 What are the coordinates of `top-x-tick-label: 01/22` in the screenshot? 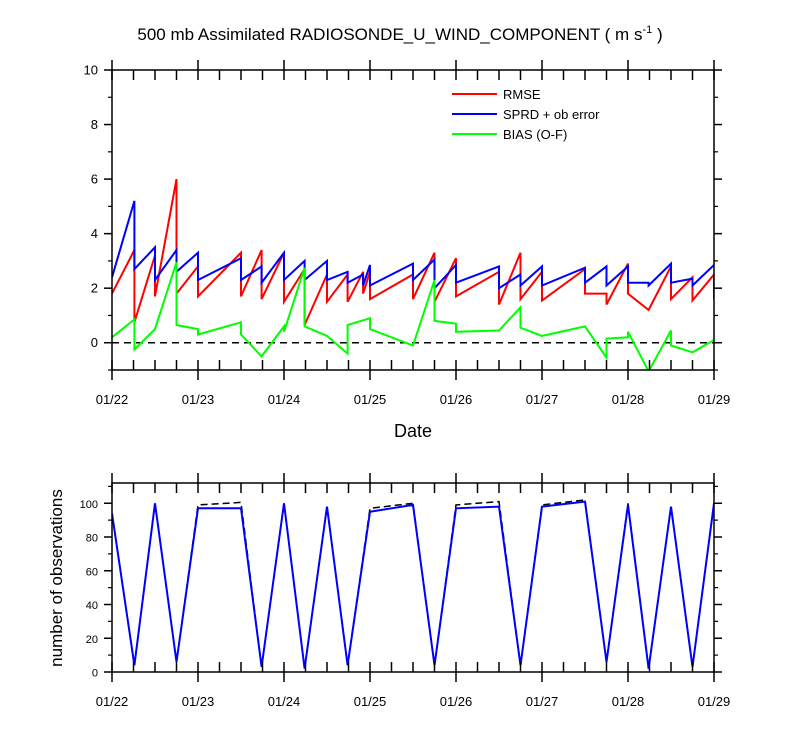 It's located at (112, 399).